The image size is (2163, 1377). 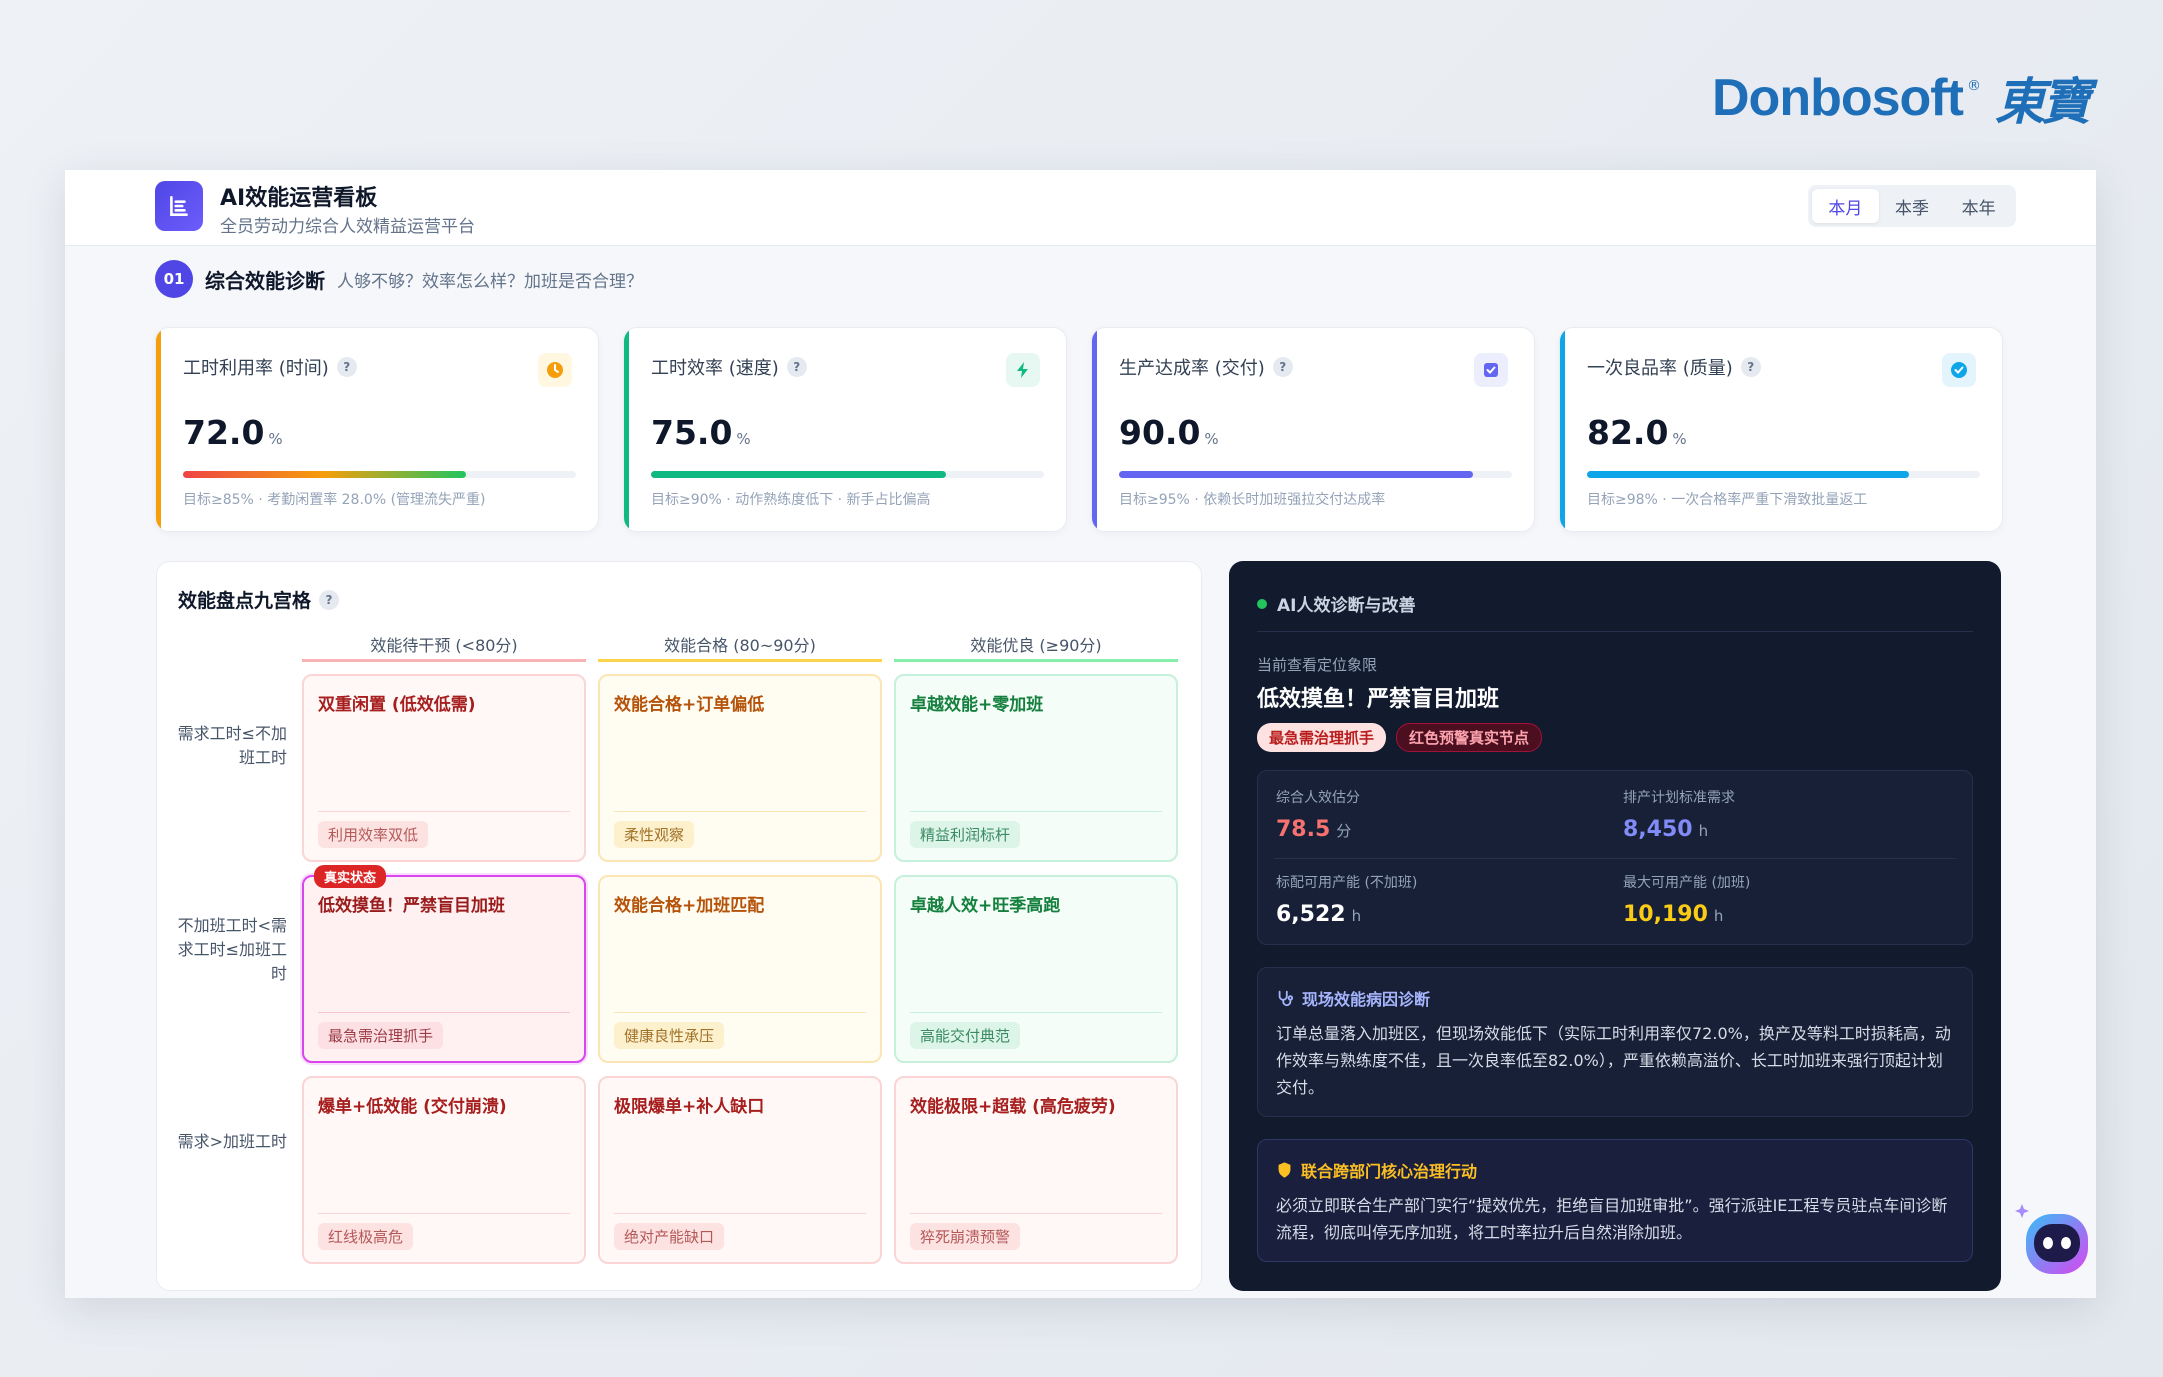 What do you see at coordinates (1912, 208) in the screenshot?
I see `tab-quarter: 本季` at bounding box center [1912, 208].